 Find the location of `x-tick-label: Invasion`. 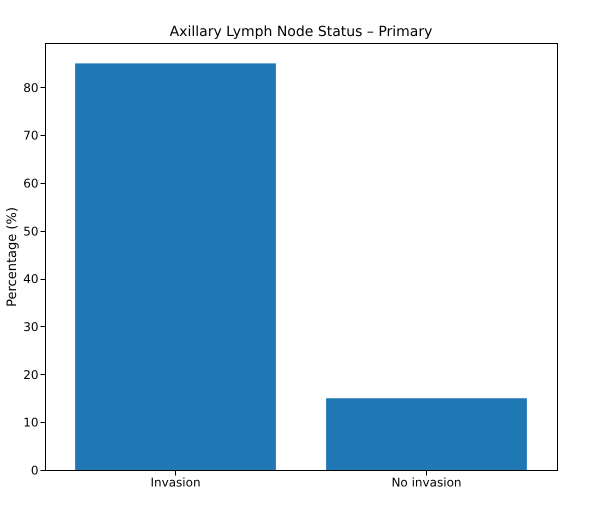

x-tick-label: Invasion is located at coordinates (175, 483).